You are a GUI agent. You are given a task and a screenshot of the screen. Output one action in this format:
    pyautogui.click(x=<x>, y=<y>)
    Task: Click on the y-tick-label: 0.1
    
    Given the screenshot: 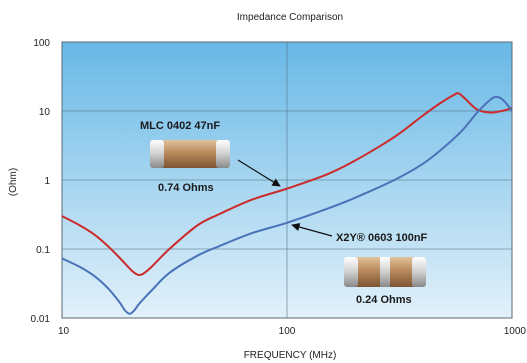 What is the action you would take?
    pyautogui.click(x=43, y=250)
    